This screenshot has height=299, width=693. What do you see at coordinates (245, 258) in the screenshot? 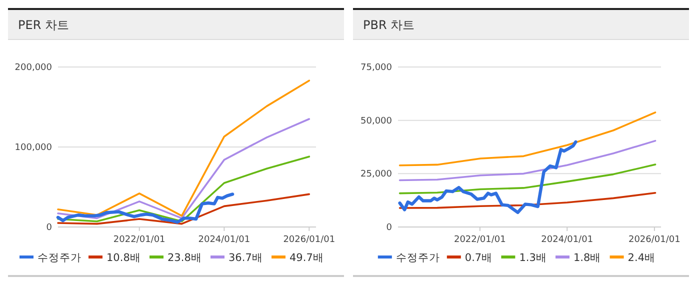
I see `legend-label: 36.7배` at bounding box center [245, 258].